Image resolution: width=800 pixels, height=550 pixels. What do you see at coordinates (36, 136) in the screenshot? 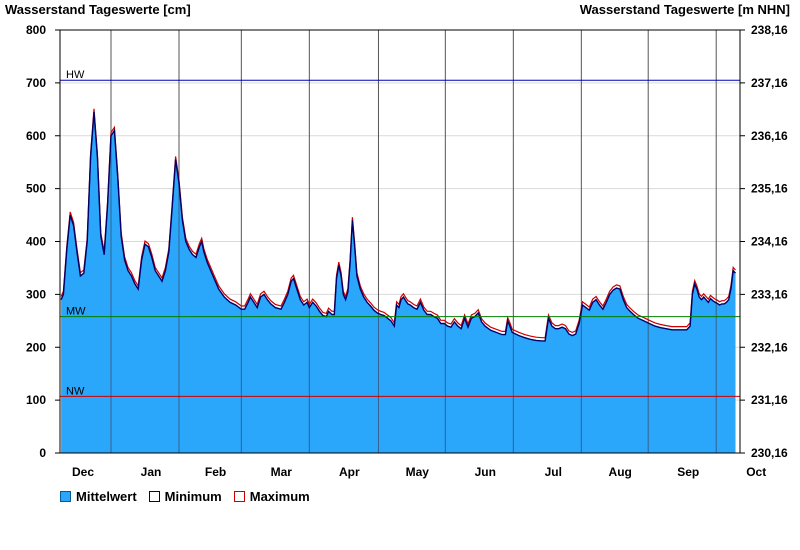
I see `y-tick-label: 600` at bounding box center [36, 136].